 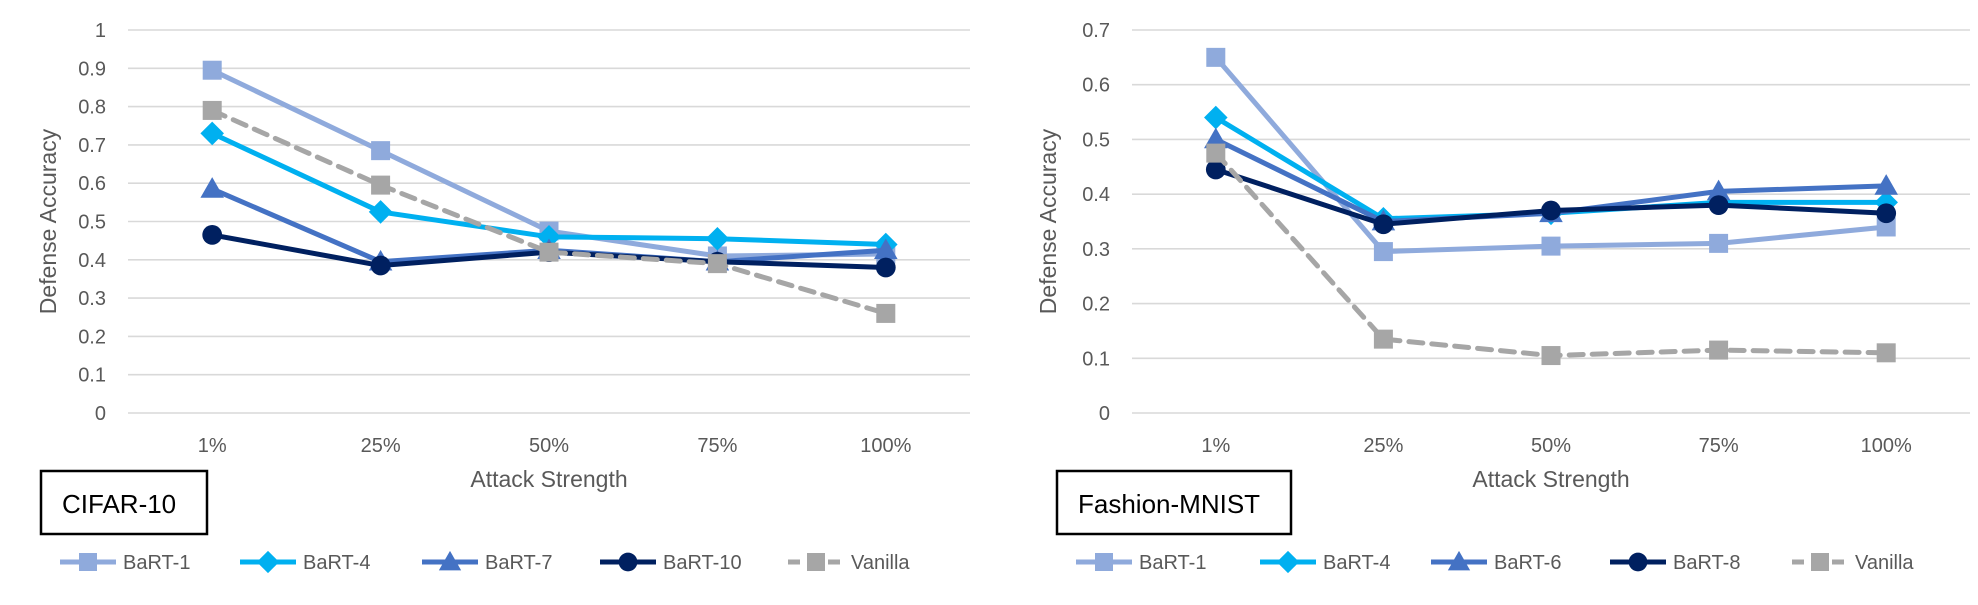 I want to click on y-tick-label: 0.9, so click(x=92, y=69).